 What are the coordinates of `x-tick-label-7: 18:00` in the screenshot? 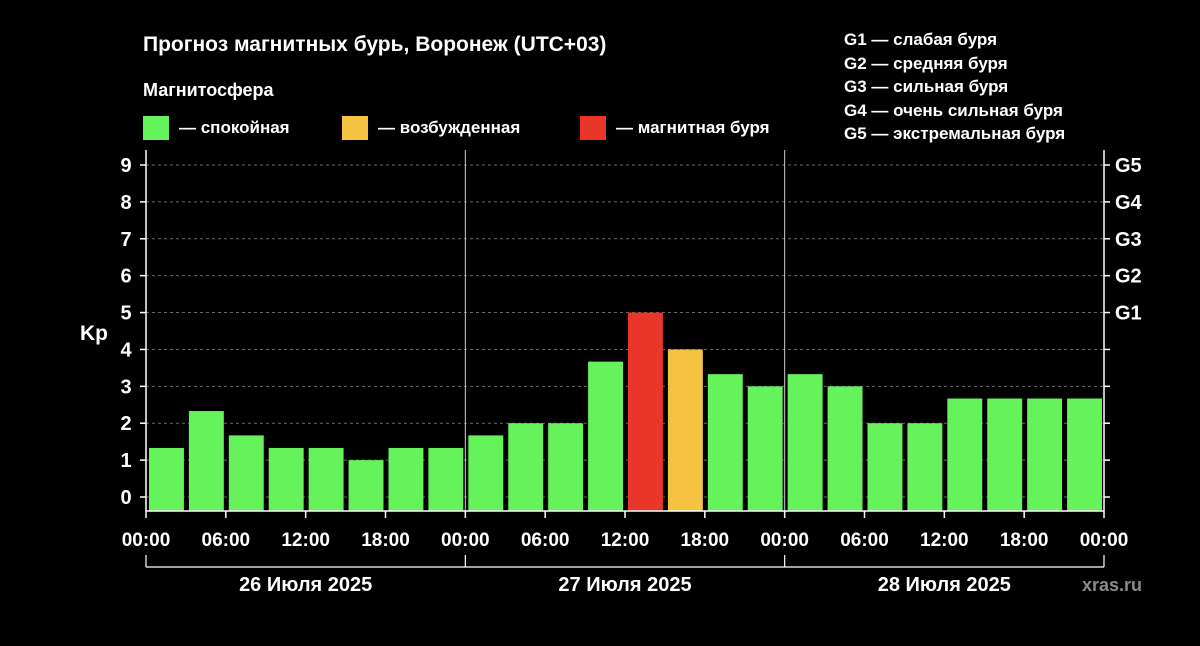 It's located at (705, 540).